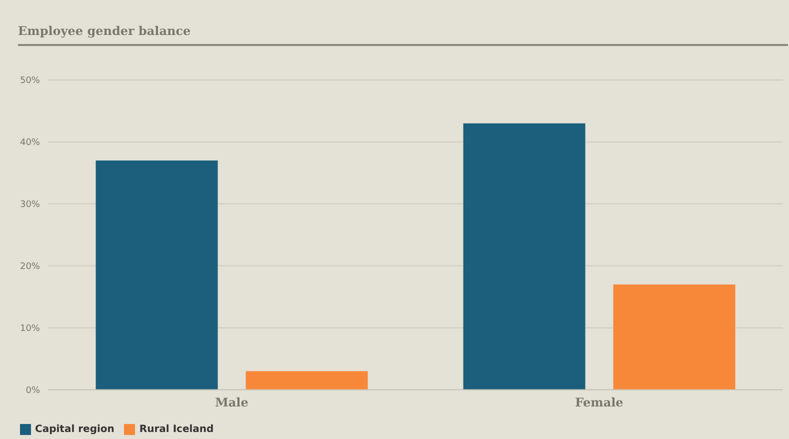 Image resolution: width=789 pixels, height=439 pixels. I want to click on y-tick-label: 40%, so click(30, 143).